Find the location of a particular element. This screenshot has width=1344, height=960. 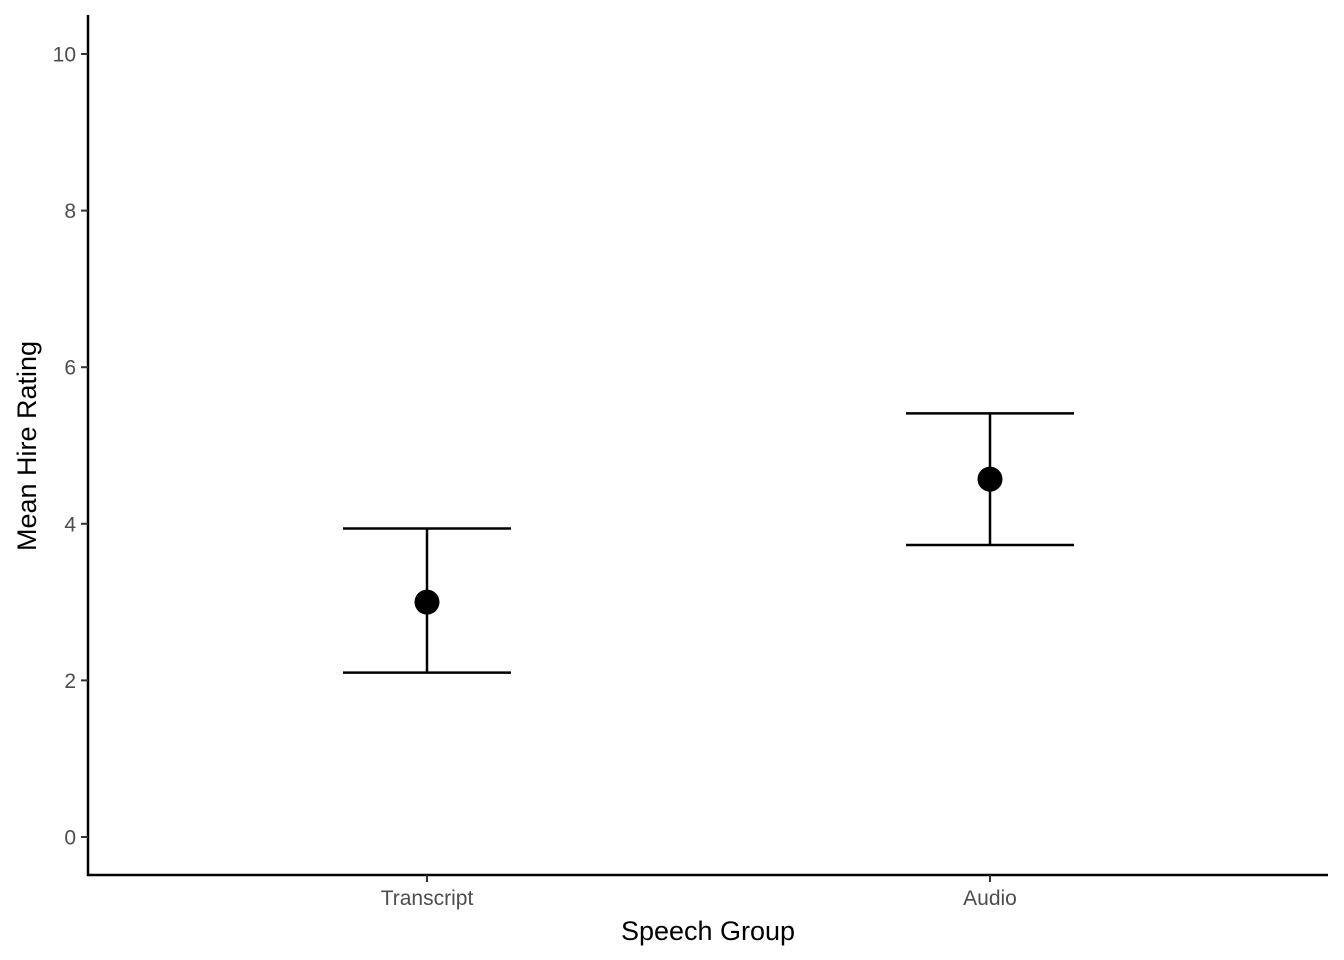

x-tick-label: Audio is located at coordinates (990, 898).